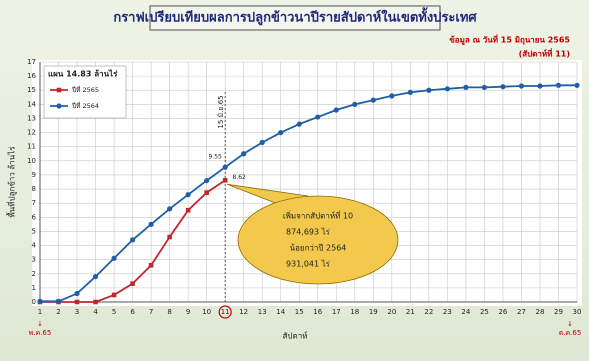  I want to click on x-tick-label: 3, so click(77, 312).